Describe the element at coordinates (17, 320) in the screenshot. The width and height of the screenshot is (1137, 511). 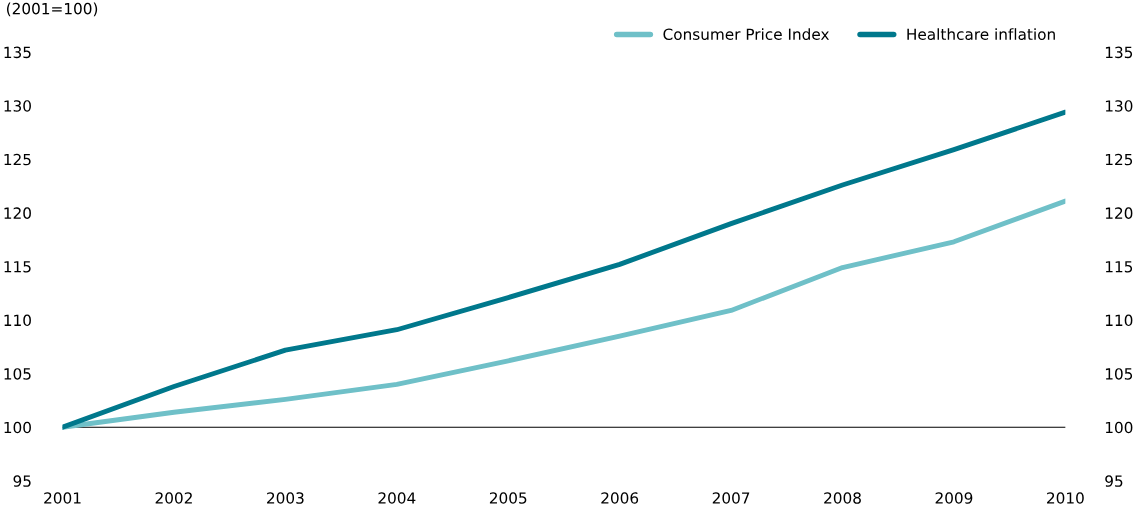
I see `y-tick-label: 110` at that location.